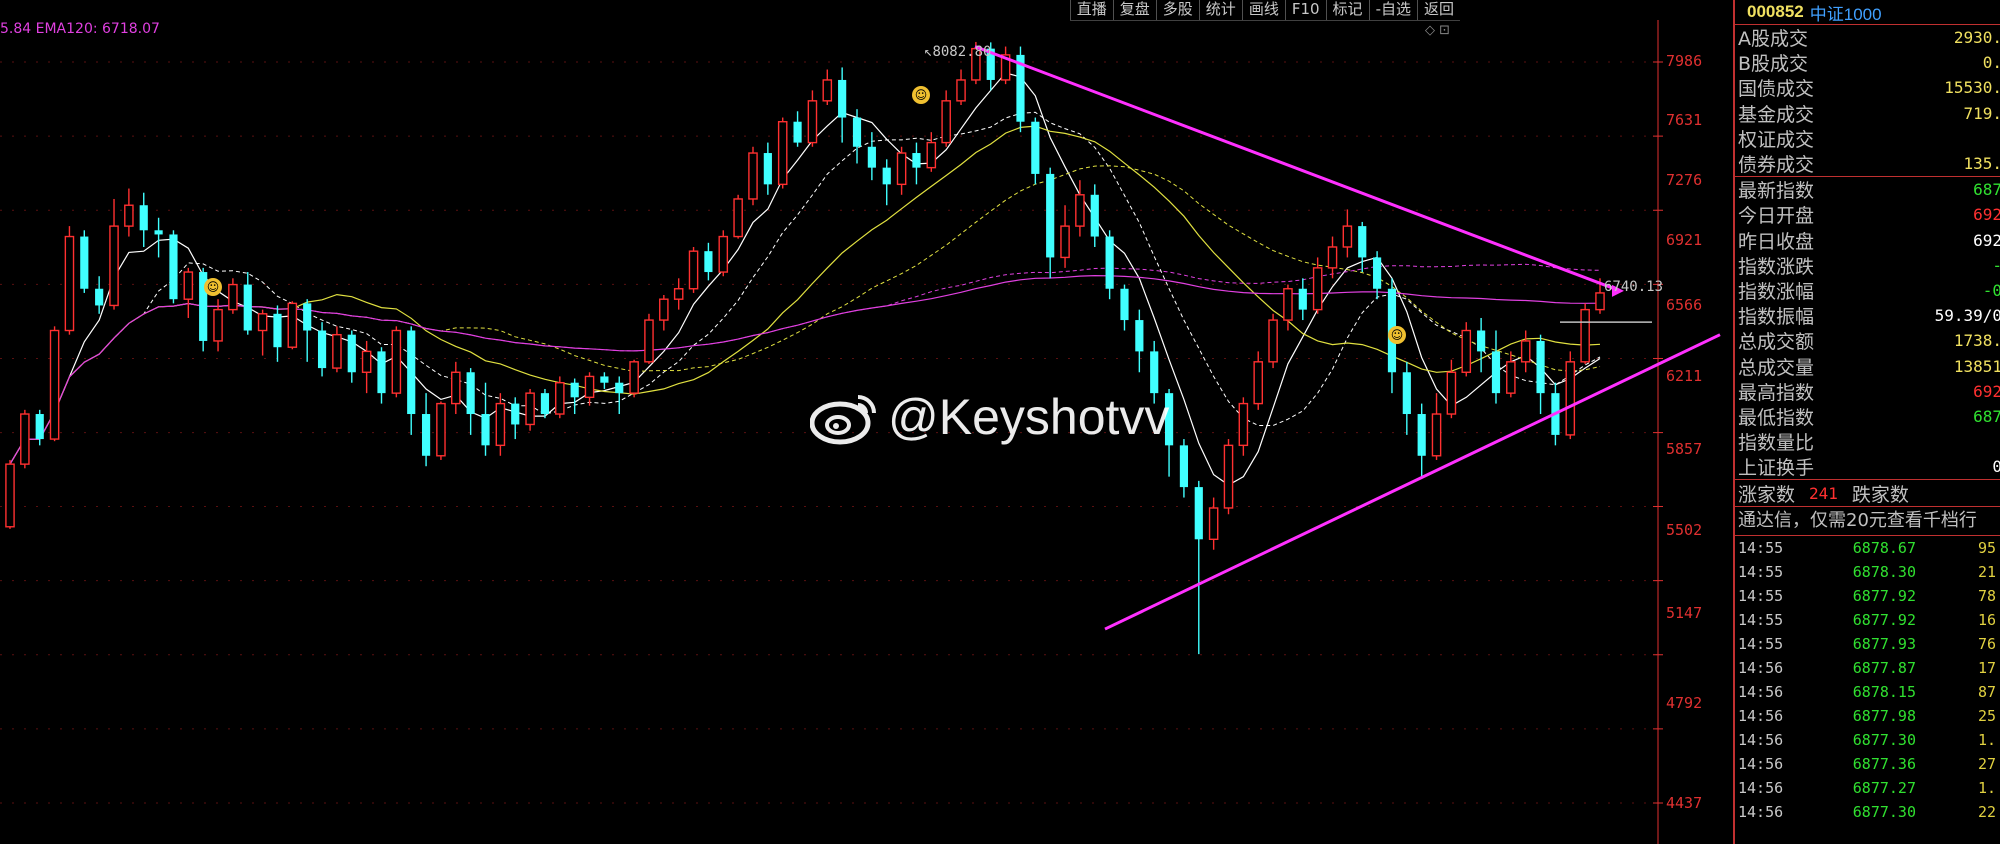 The width and height of the screenshot is (2000, 844). What do you see at coordinates (1884, 716) in the screenshot?
I see `tick-price: 6877.98` at bounding box center [1884, 716].